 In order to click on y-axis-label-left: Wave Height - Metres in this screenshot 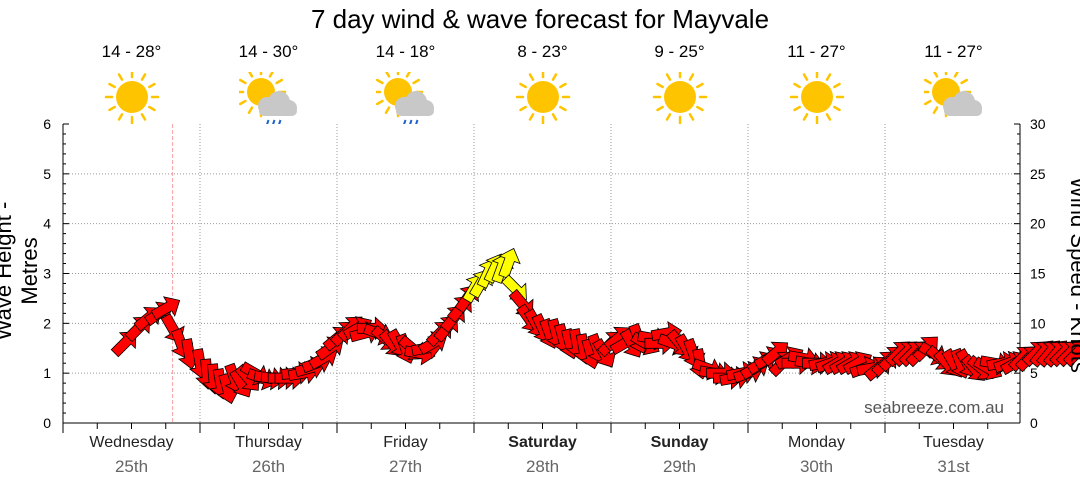, I will do `click(21, 271)`.